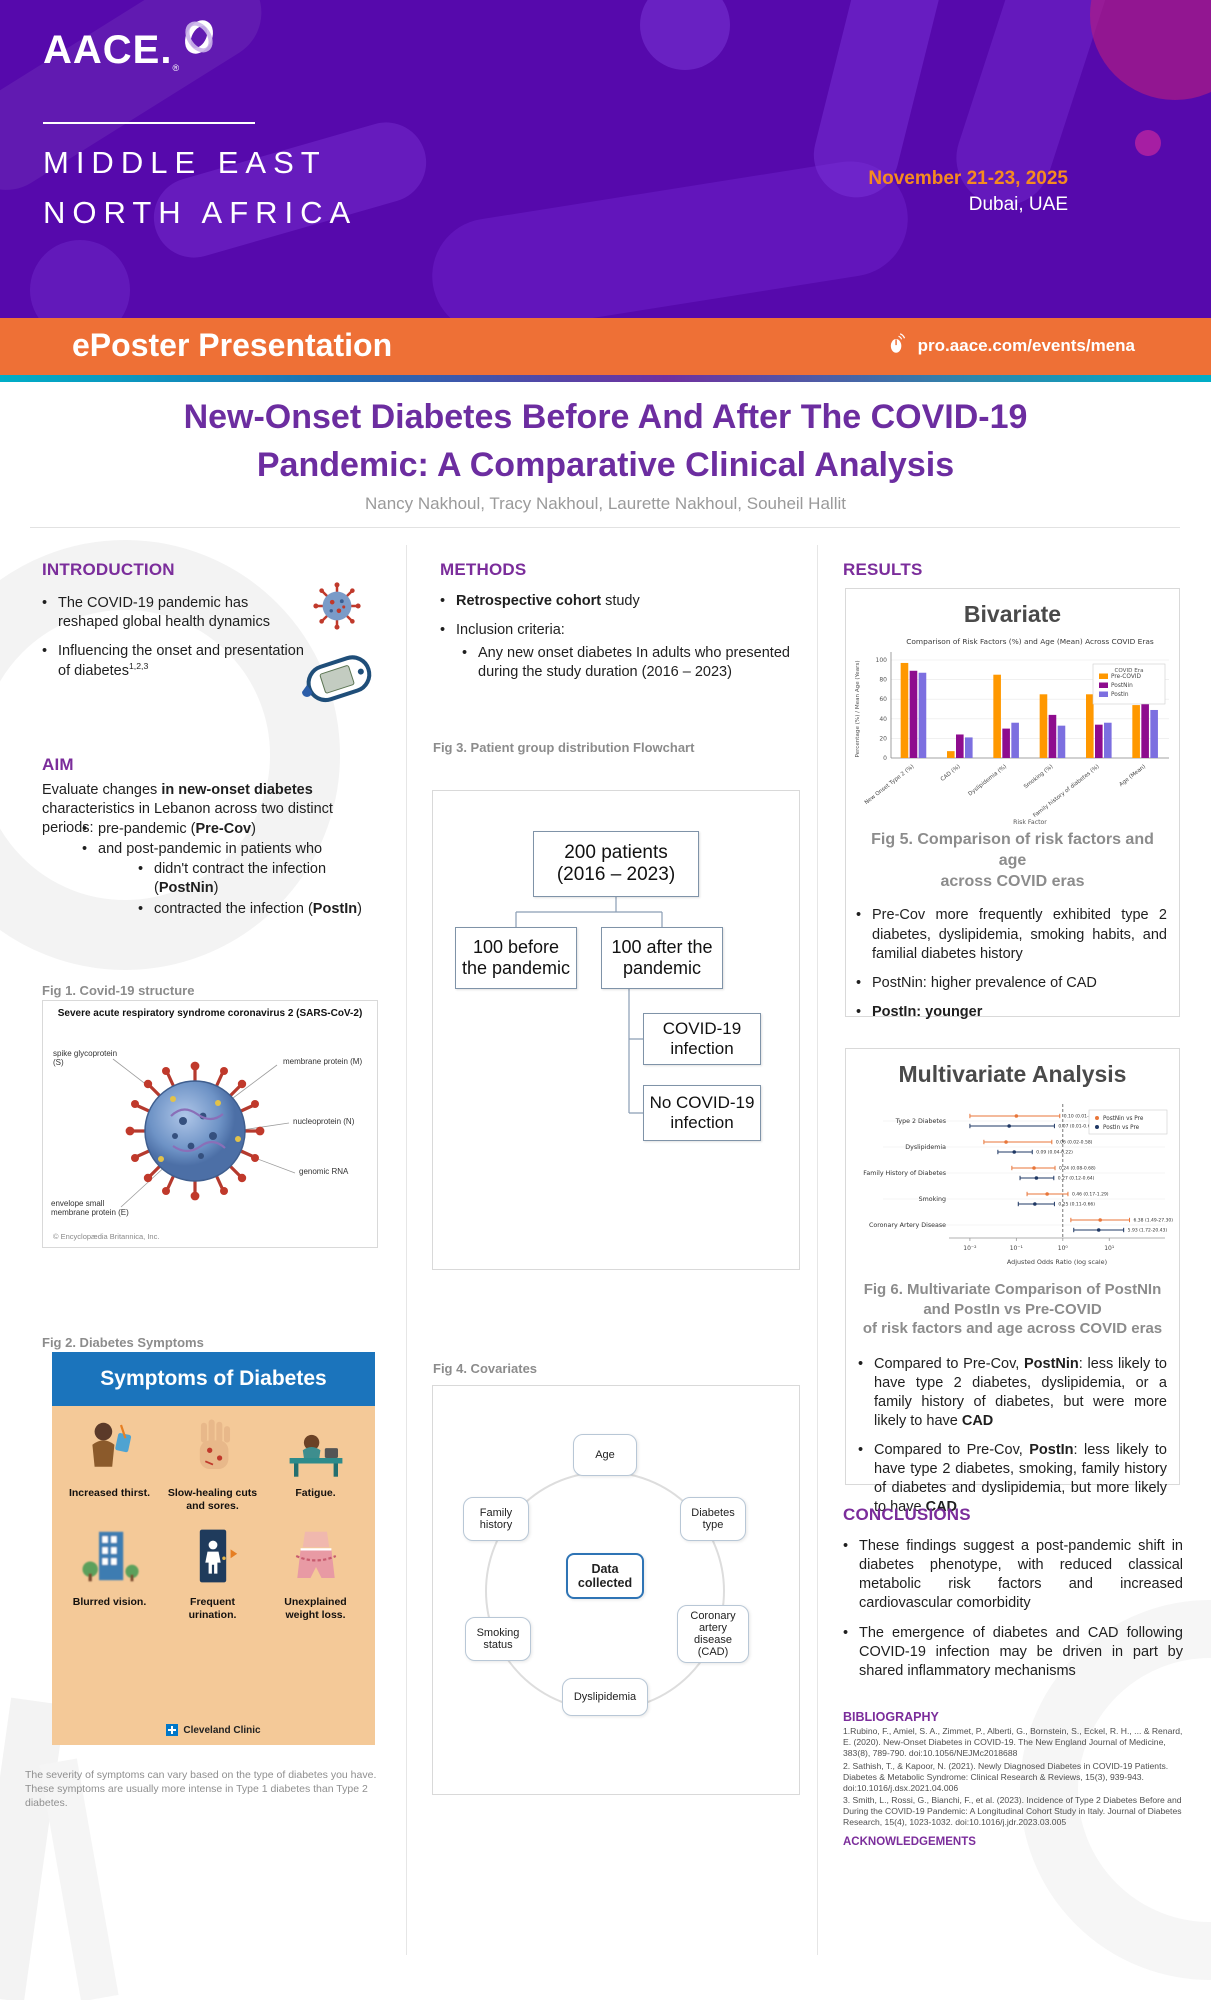 This screenshot has height=2000, width=1211. Describe the element at coordinates (223, 829) in the screenshot. I see `text-segment: Pre-Cov` at that location.